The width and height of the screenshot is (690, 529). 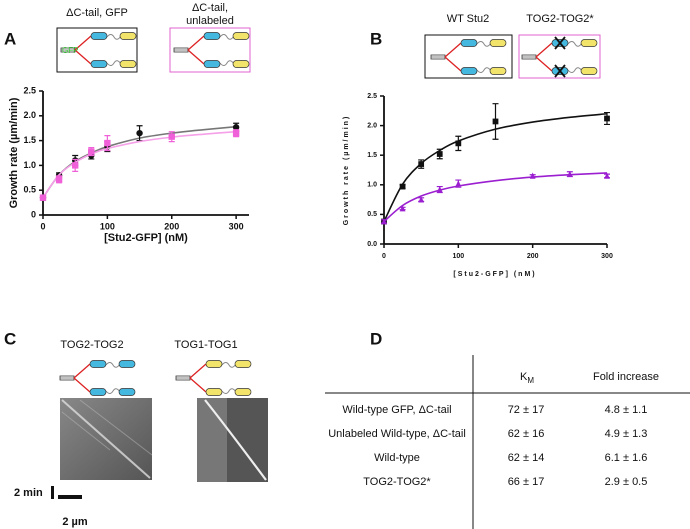 I want to click on table-cell: 62 ± 14, so click(x=526, y=458).